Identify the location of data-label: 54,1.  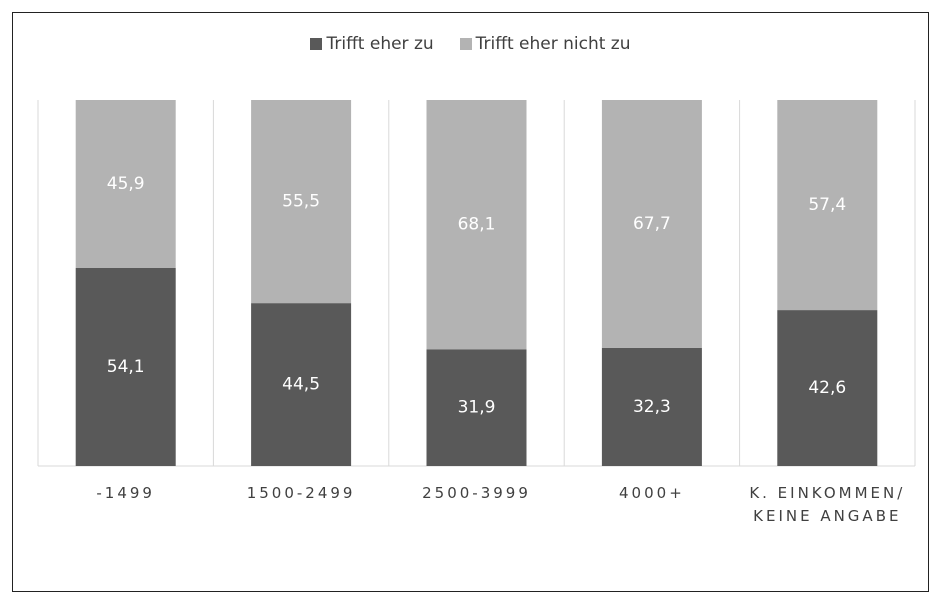
(126, 367).